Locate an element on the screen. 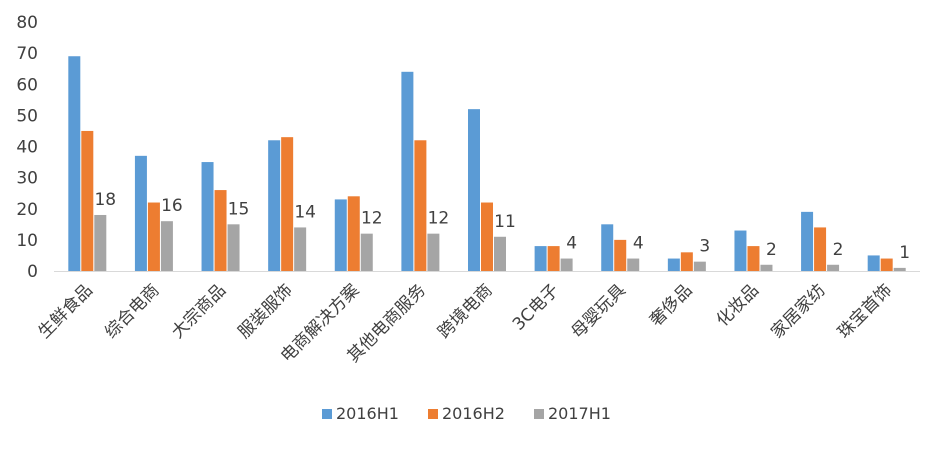 The width and height of the screenshot is (933, 450). x-tick-label: 3C电子 is located at coordinates (536, 307).